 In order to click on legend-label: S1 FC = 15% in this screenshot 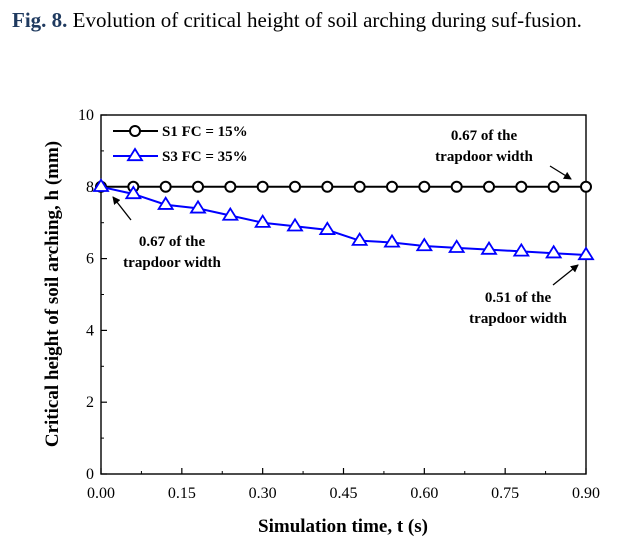, I will do `click(205, 132)`.